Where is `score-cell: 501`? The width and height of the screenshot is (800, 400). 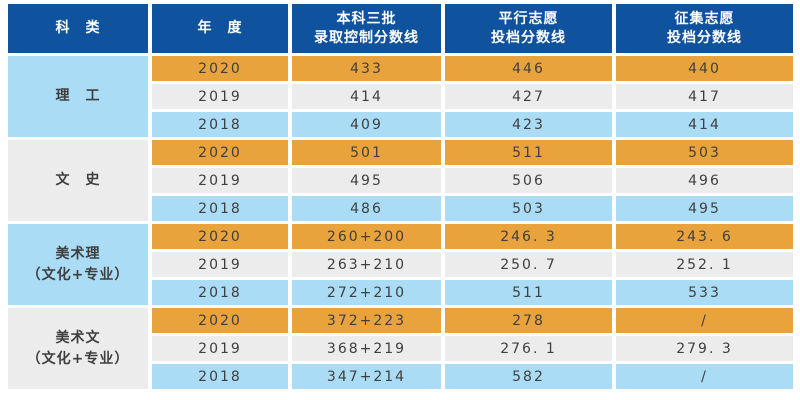
score-cell: 501 is located at coordinates (366, 152).